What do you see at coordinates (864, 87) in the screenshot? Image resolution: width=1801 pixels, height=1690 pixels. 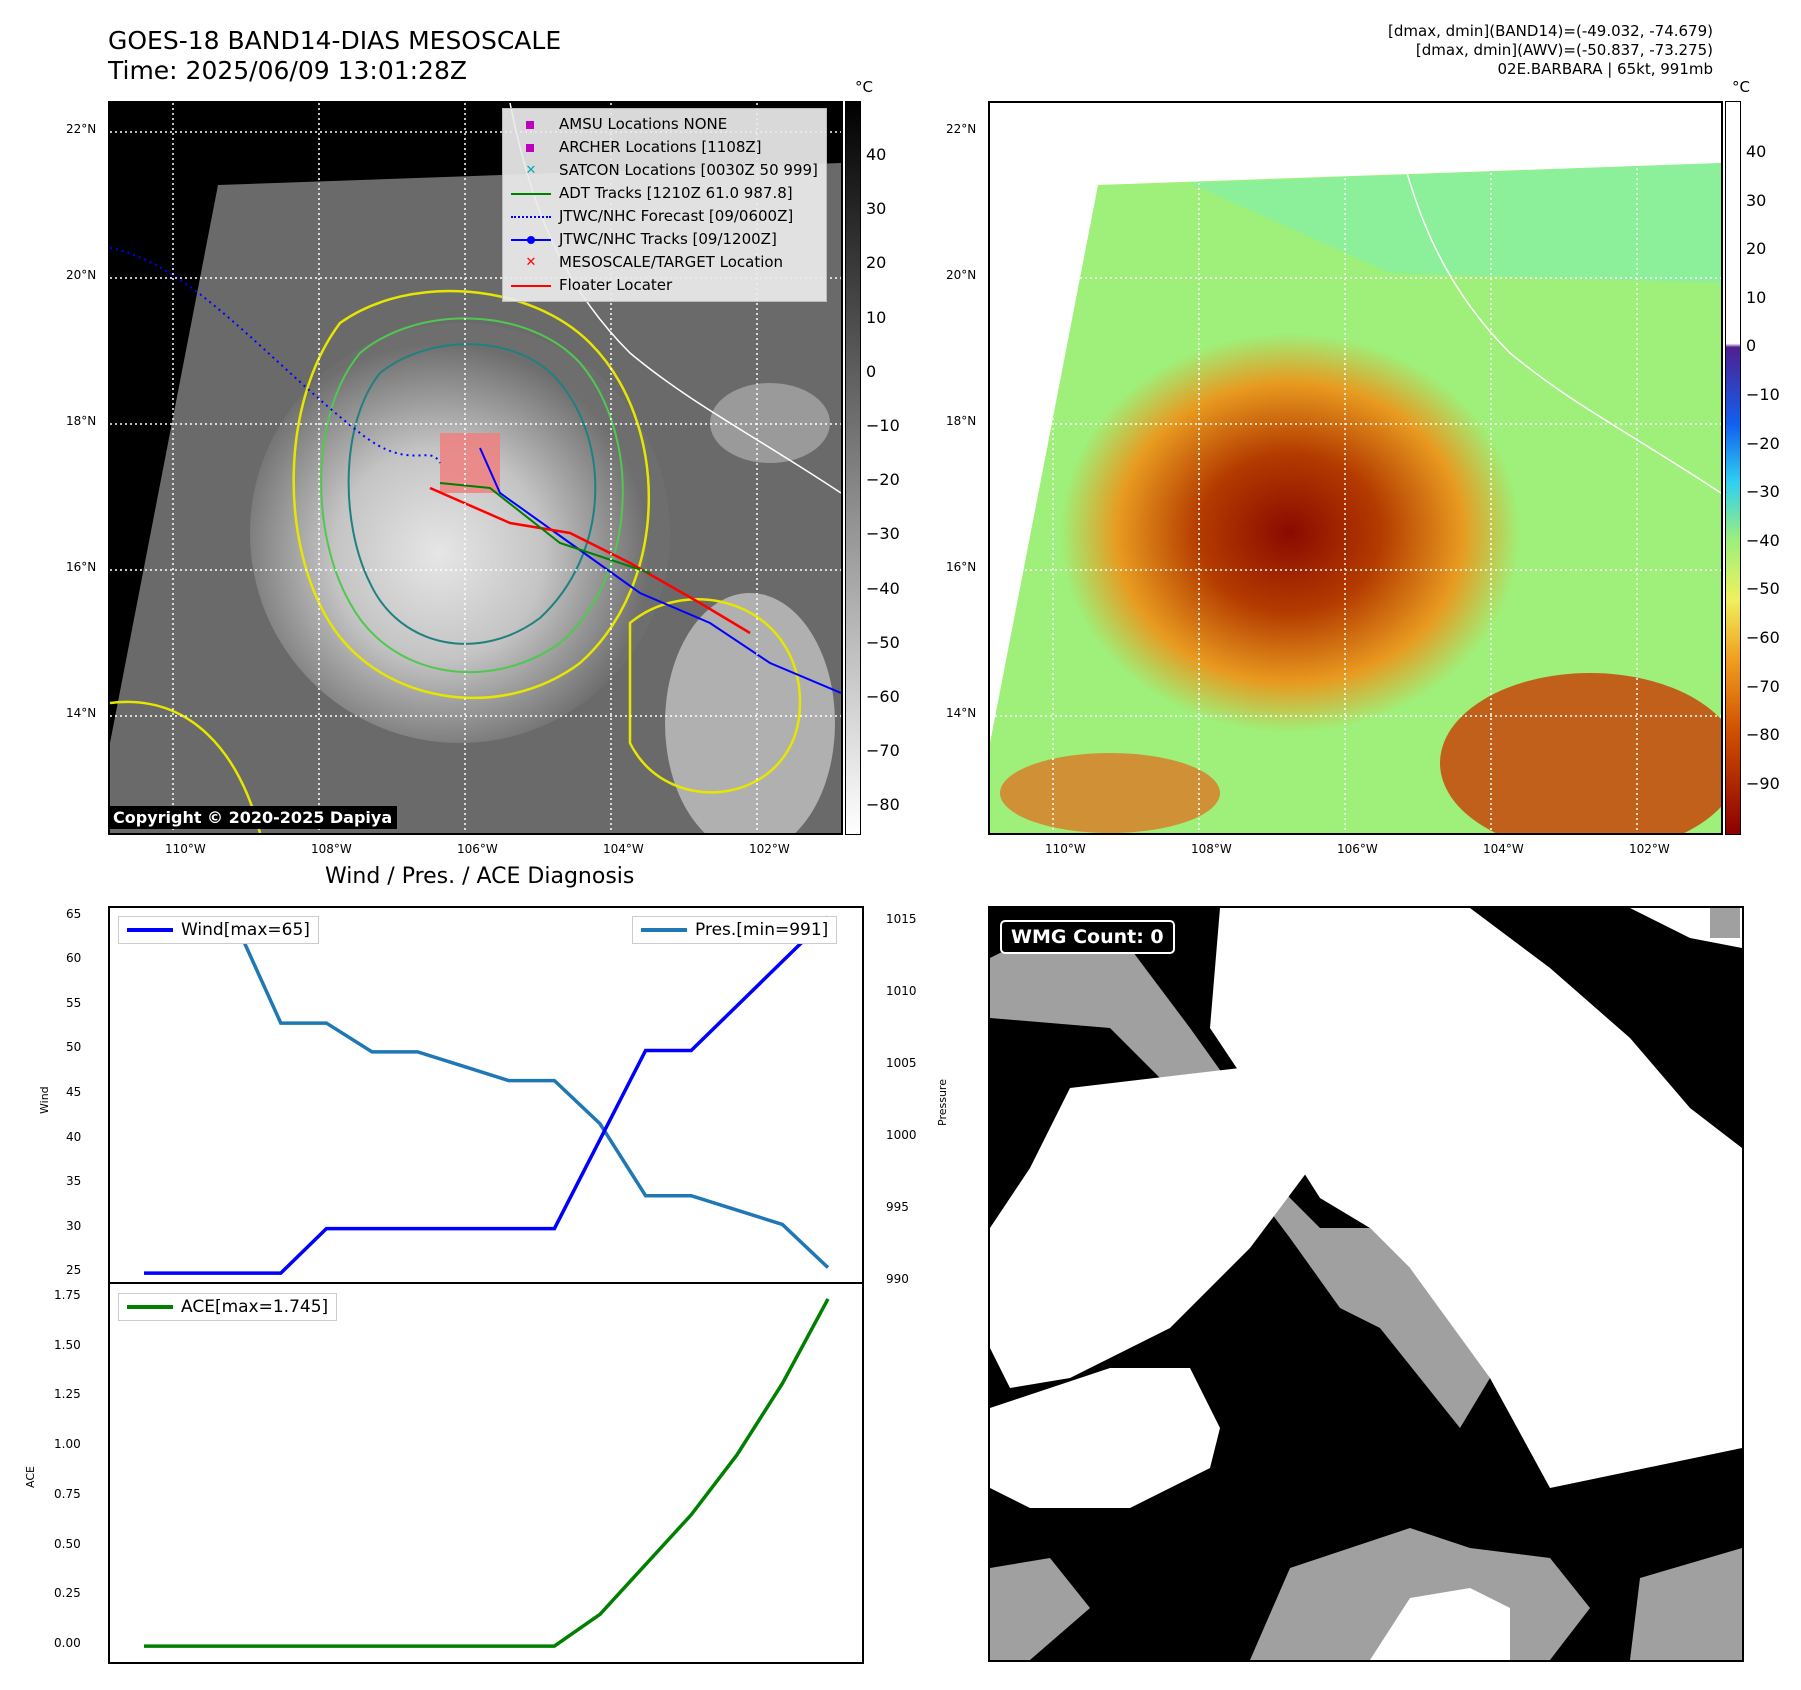 I see `ir-colorbar-unit: °C` at bounding box center [864, 87].